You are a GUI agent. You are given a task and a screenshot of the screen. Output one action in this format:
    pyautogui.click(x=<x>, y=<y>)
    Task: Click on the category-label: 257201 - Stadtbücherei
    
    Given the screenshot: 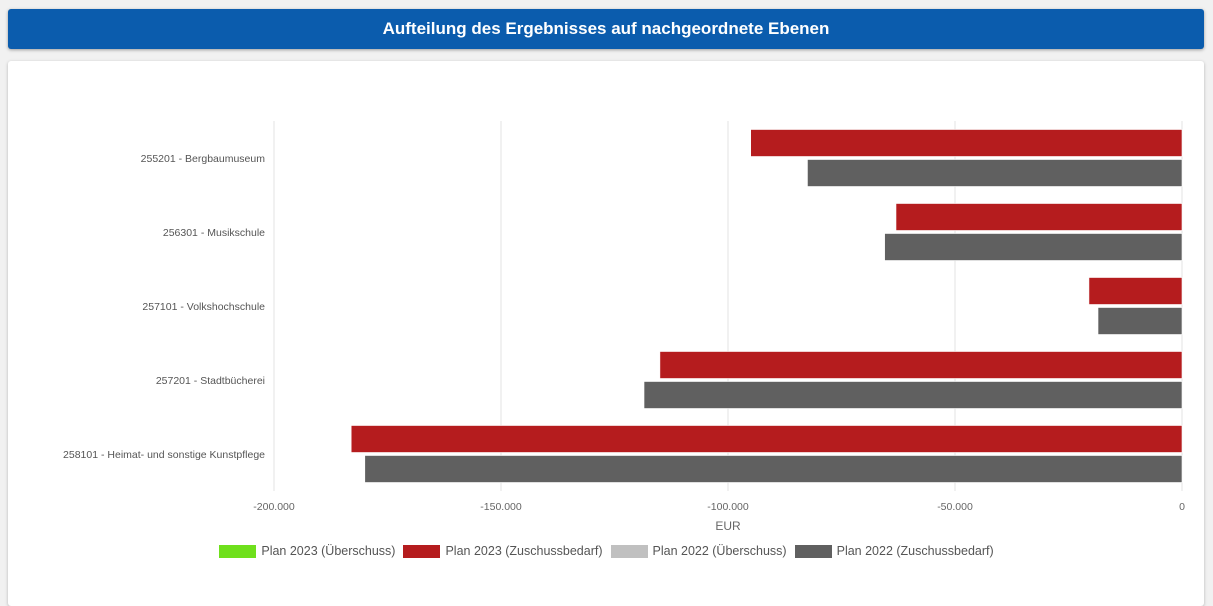 What is the action you would take?
    pyautogui.click(x=210, y=381)
    